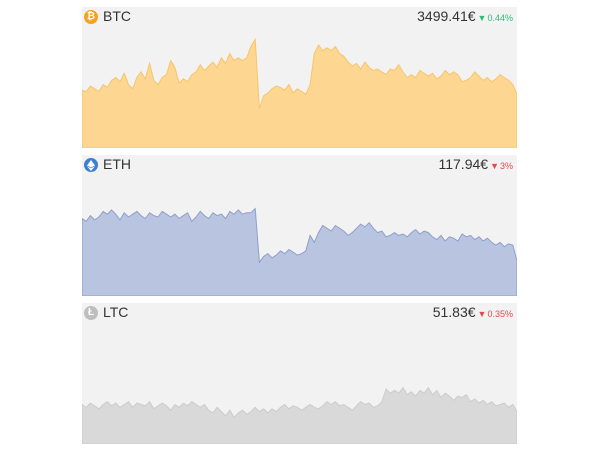  What do you see at coordinates (117, 16) in the screenshot?
I see `coin-symbol: BTC` at bounding box center [117, 16].